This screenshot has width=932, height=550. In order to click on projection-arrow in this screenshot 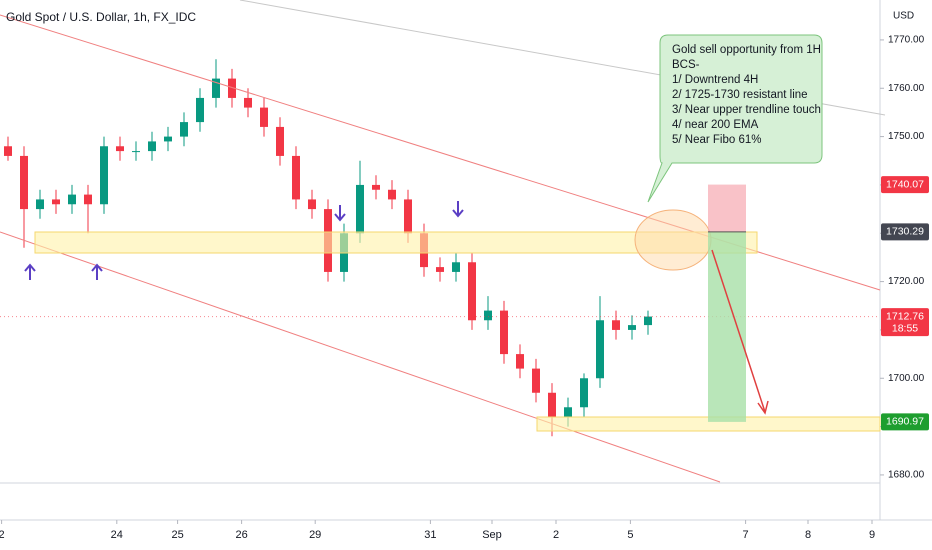, I will do `click(738, 331)`.